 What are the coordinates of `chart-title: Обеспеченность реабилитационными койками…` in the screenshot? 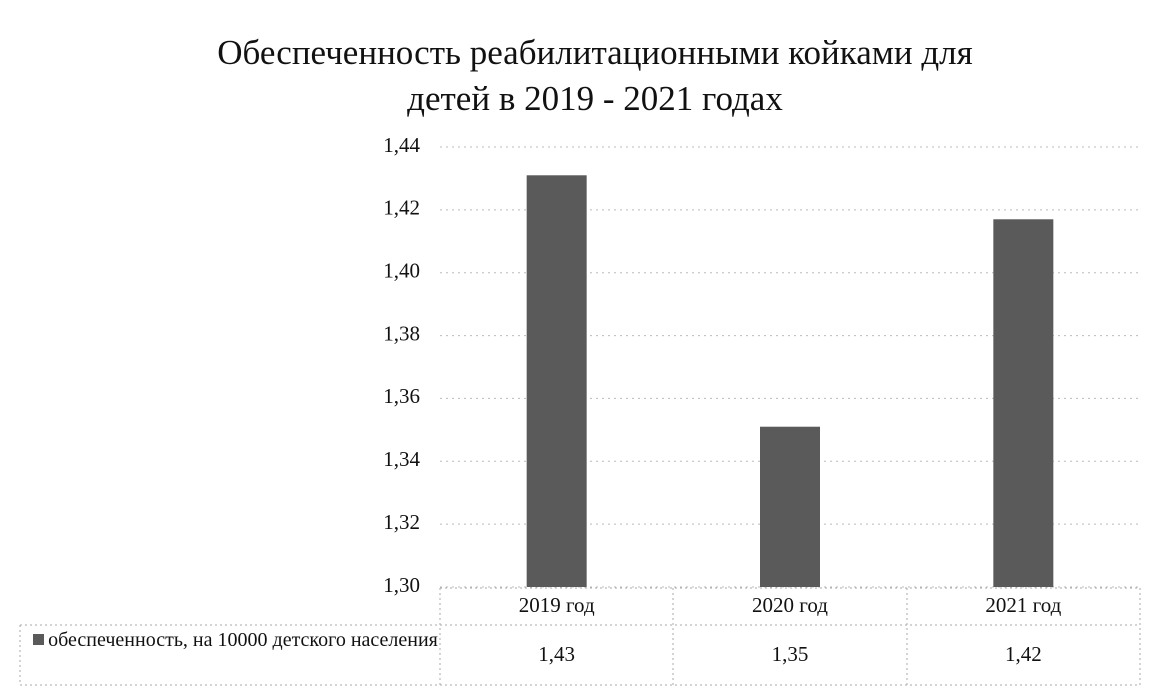 It's located at (595, 75).